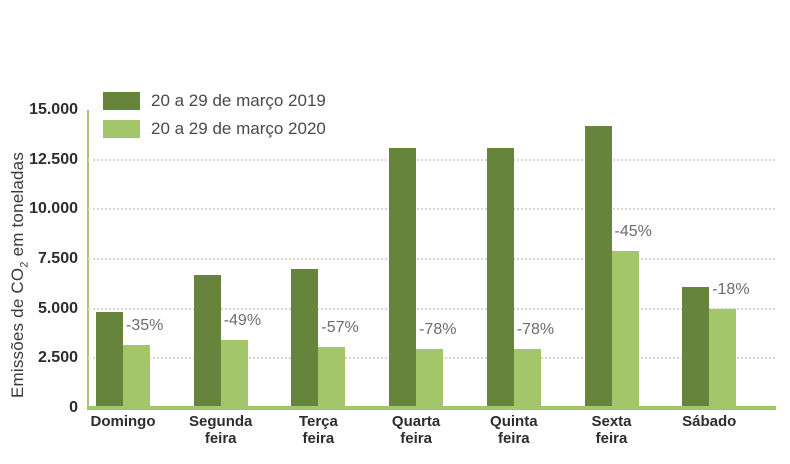  I want to click on gridline-12.500, so click(431, 159).